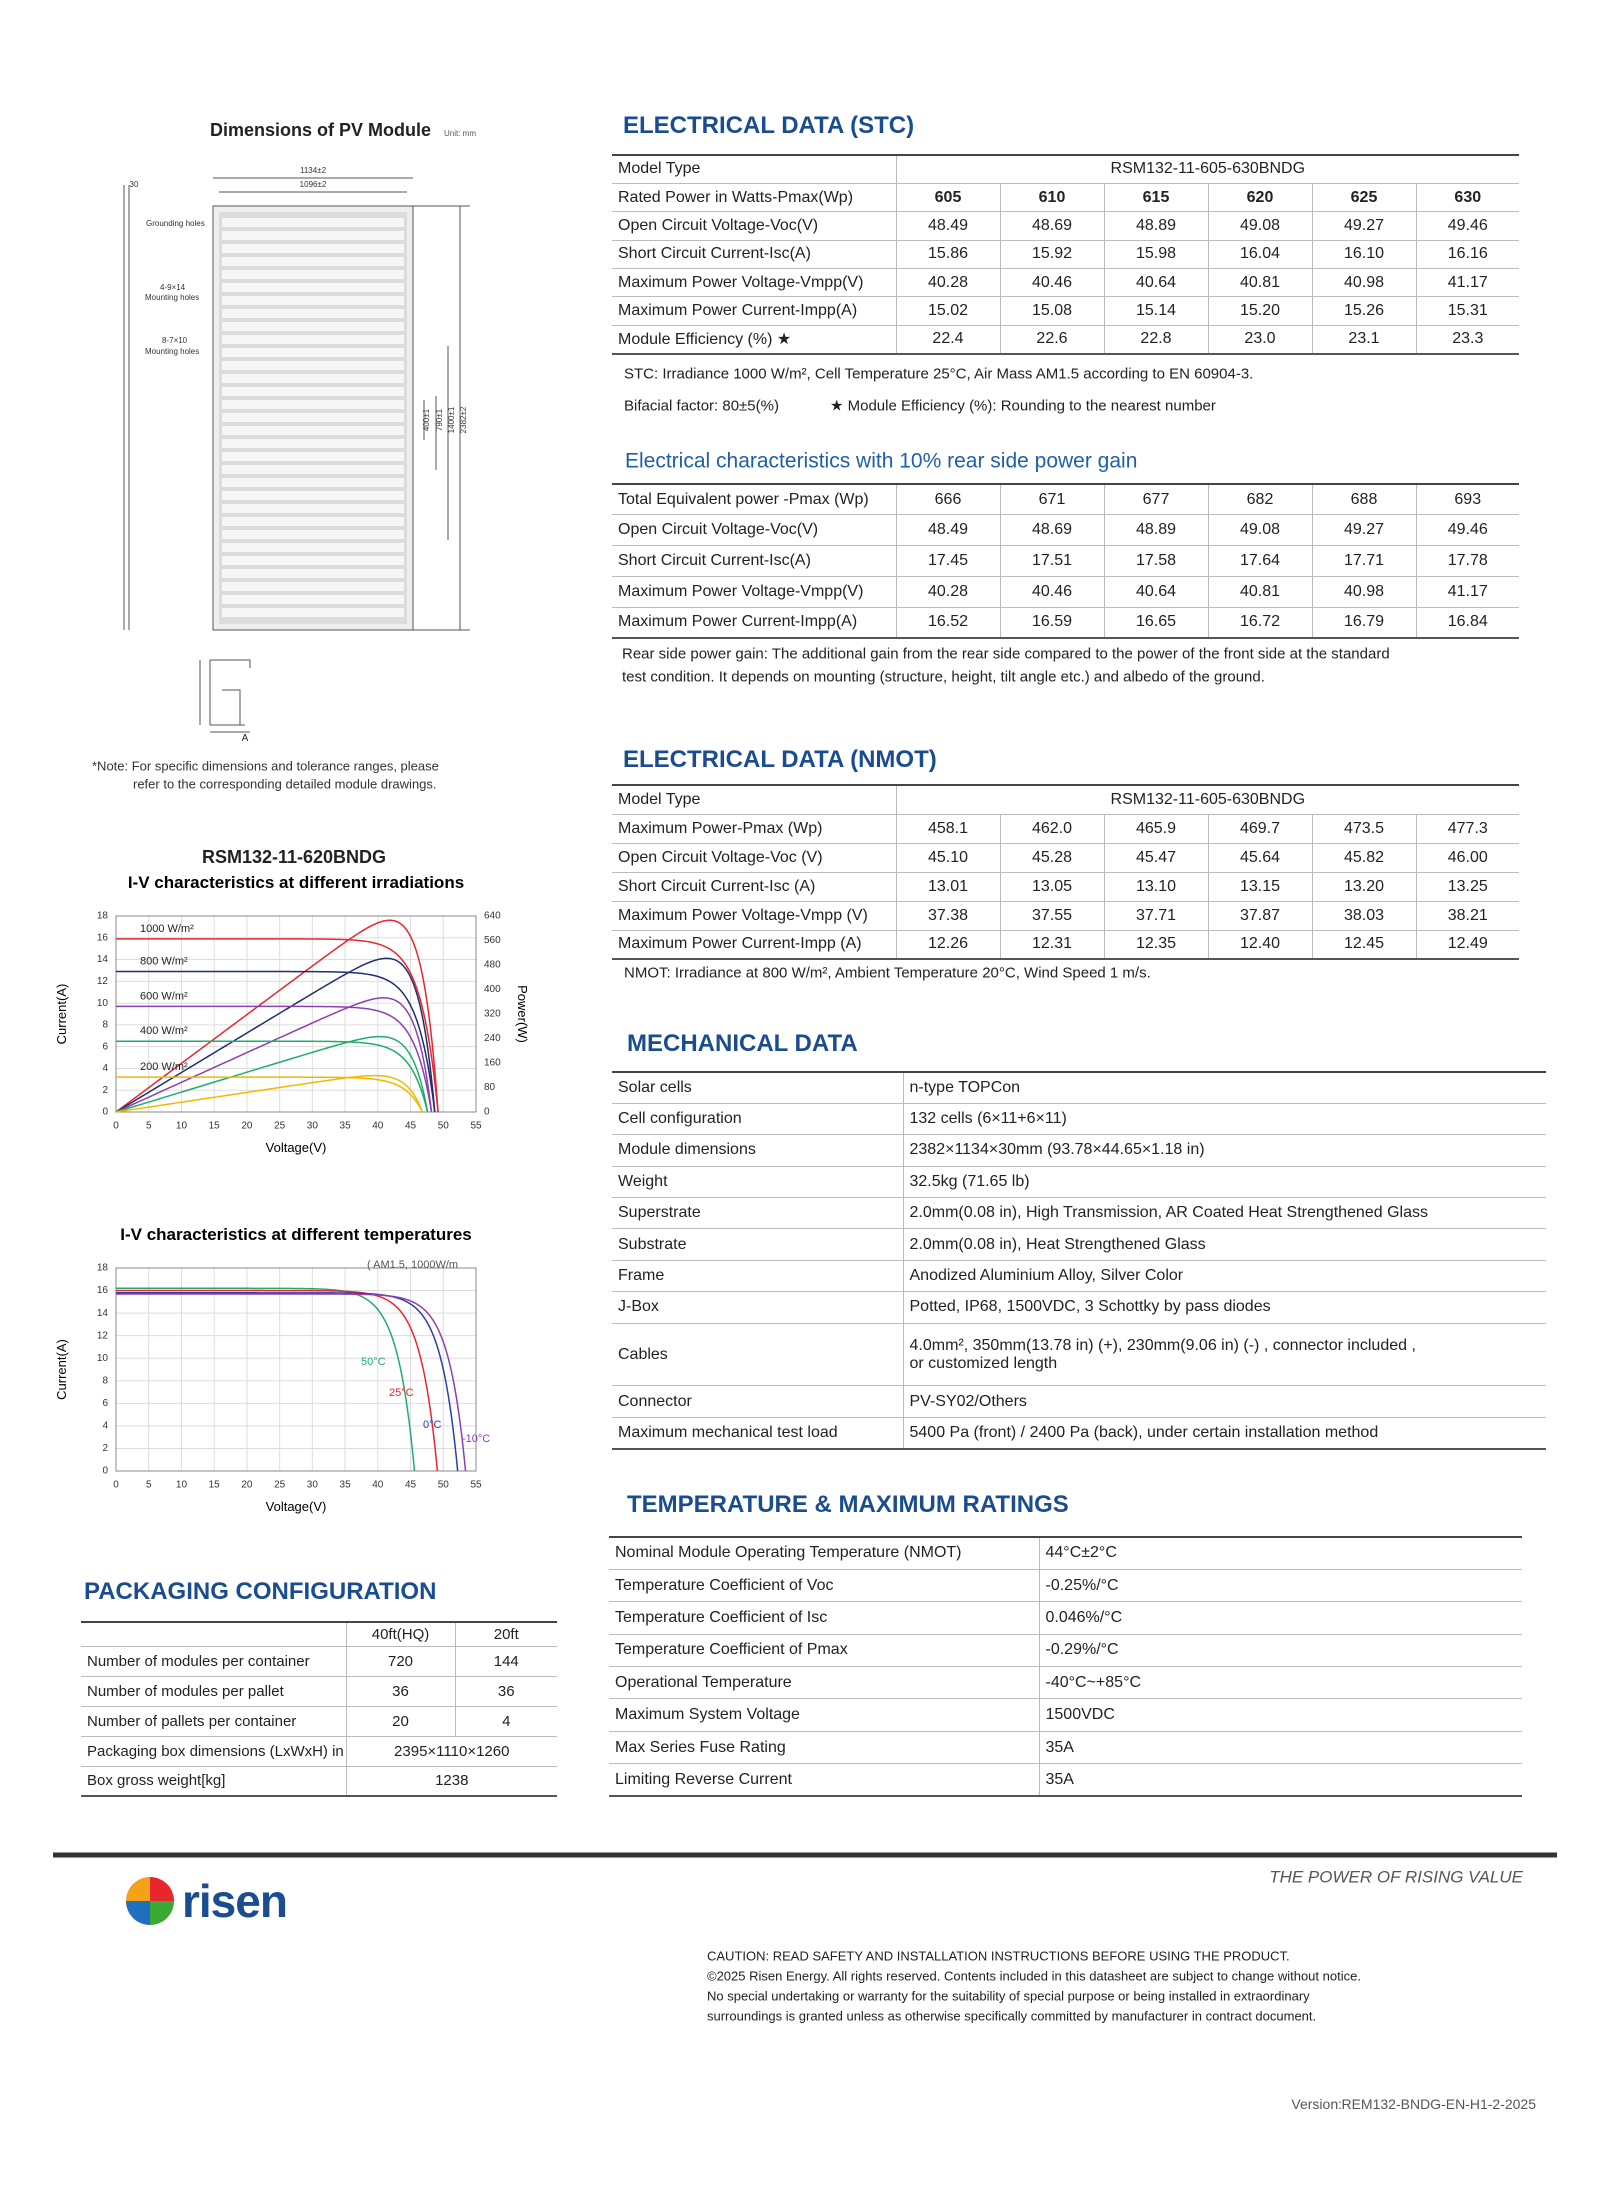 This screenshot has height=2203, width=1614. I want to click on table-cell: Maximum Power Voltage-Vmpp (V), so click(754, 916).